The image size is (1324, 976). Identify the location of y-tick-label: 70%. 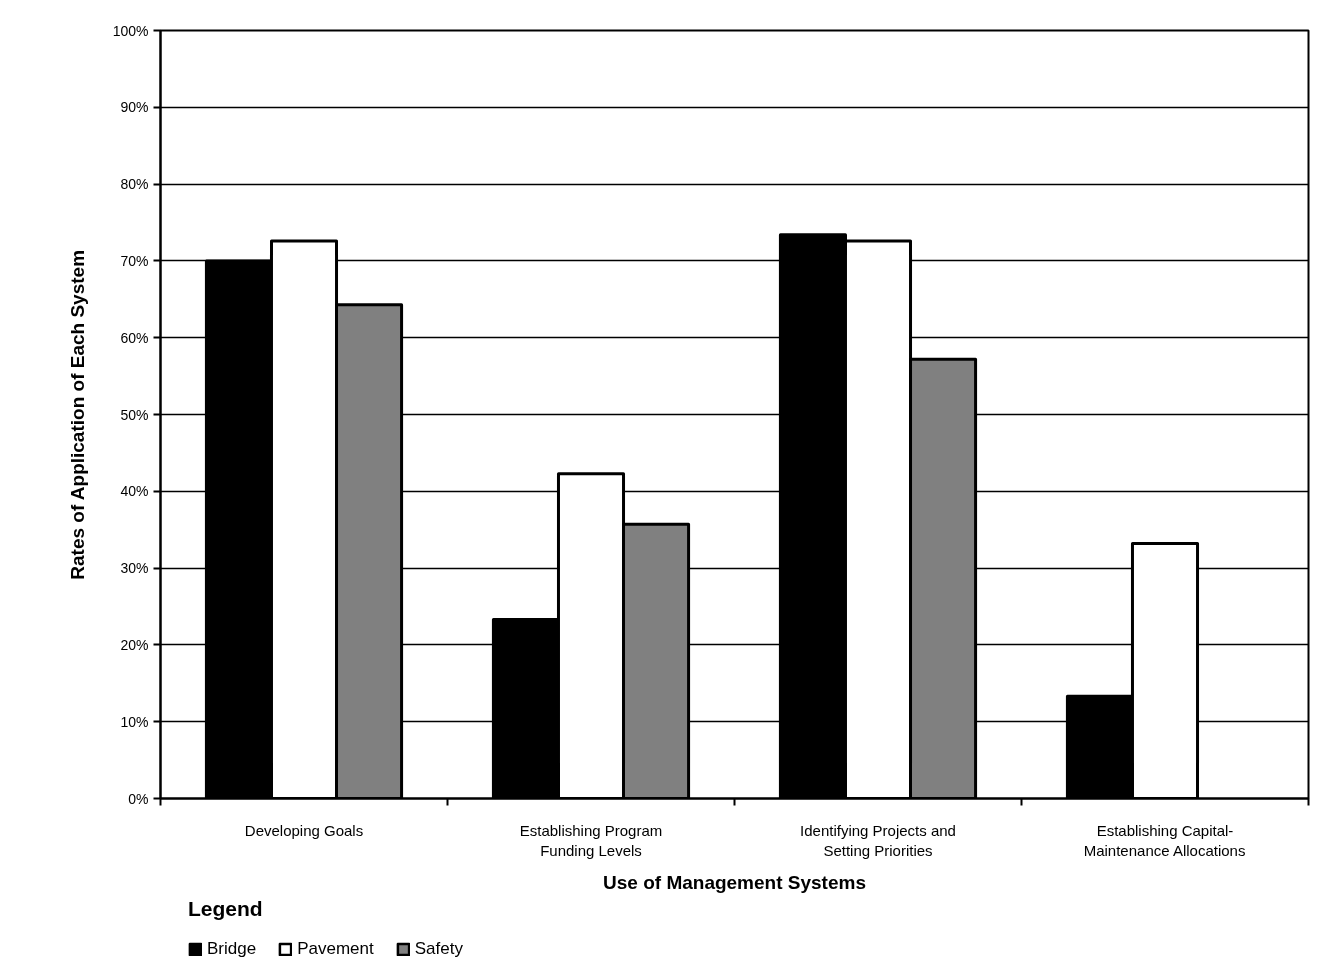
(134, 260).